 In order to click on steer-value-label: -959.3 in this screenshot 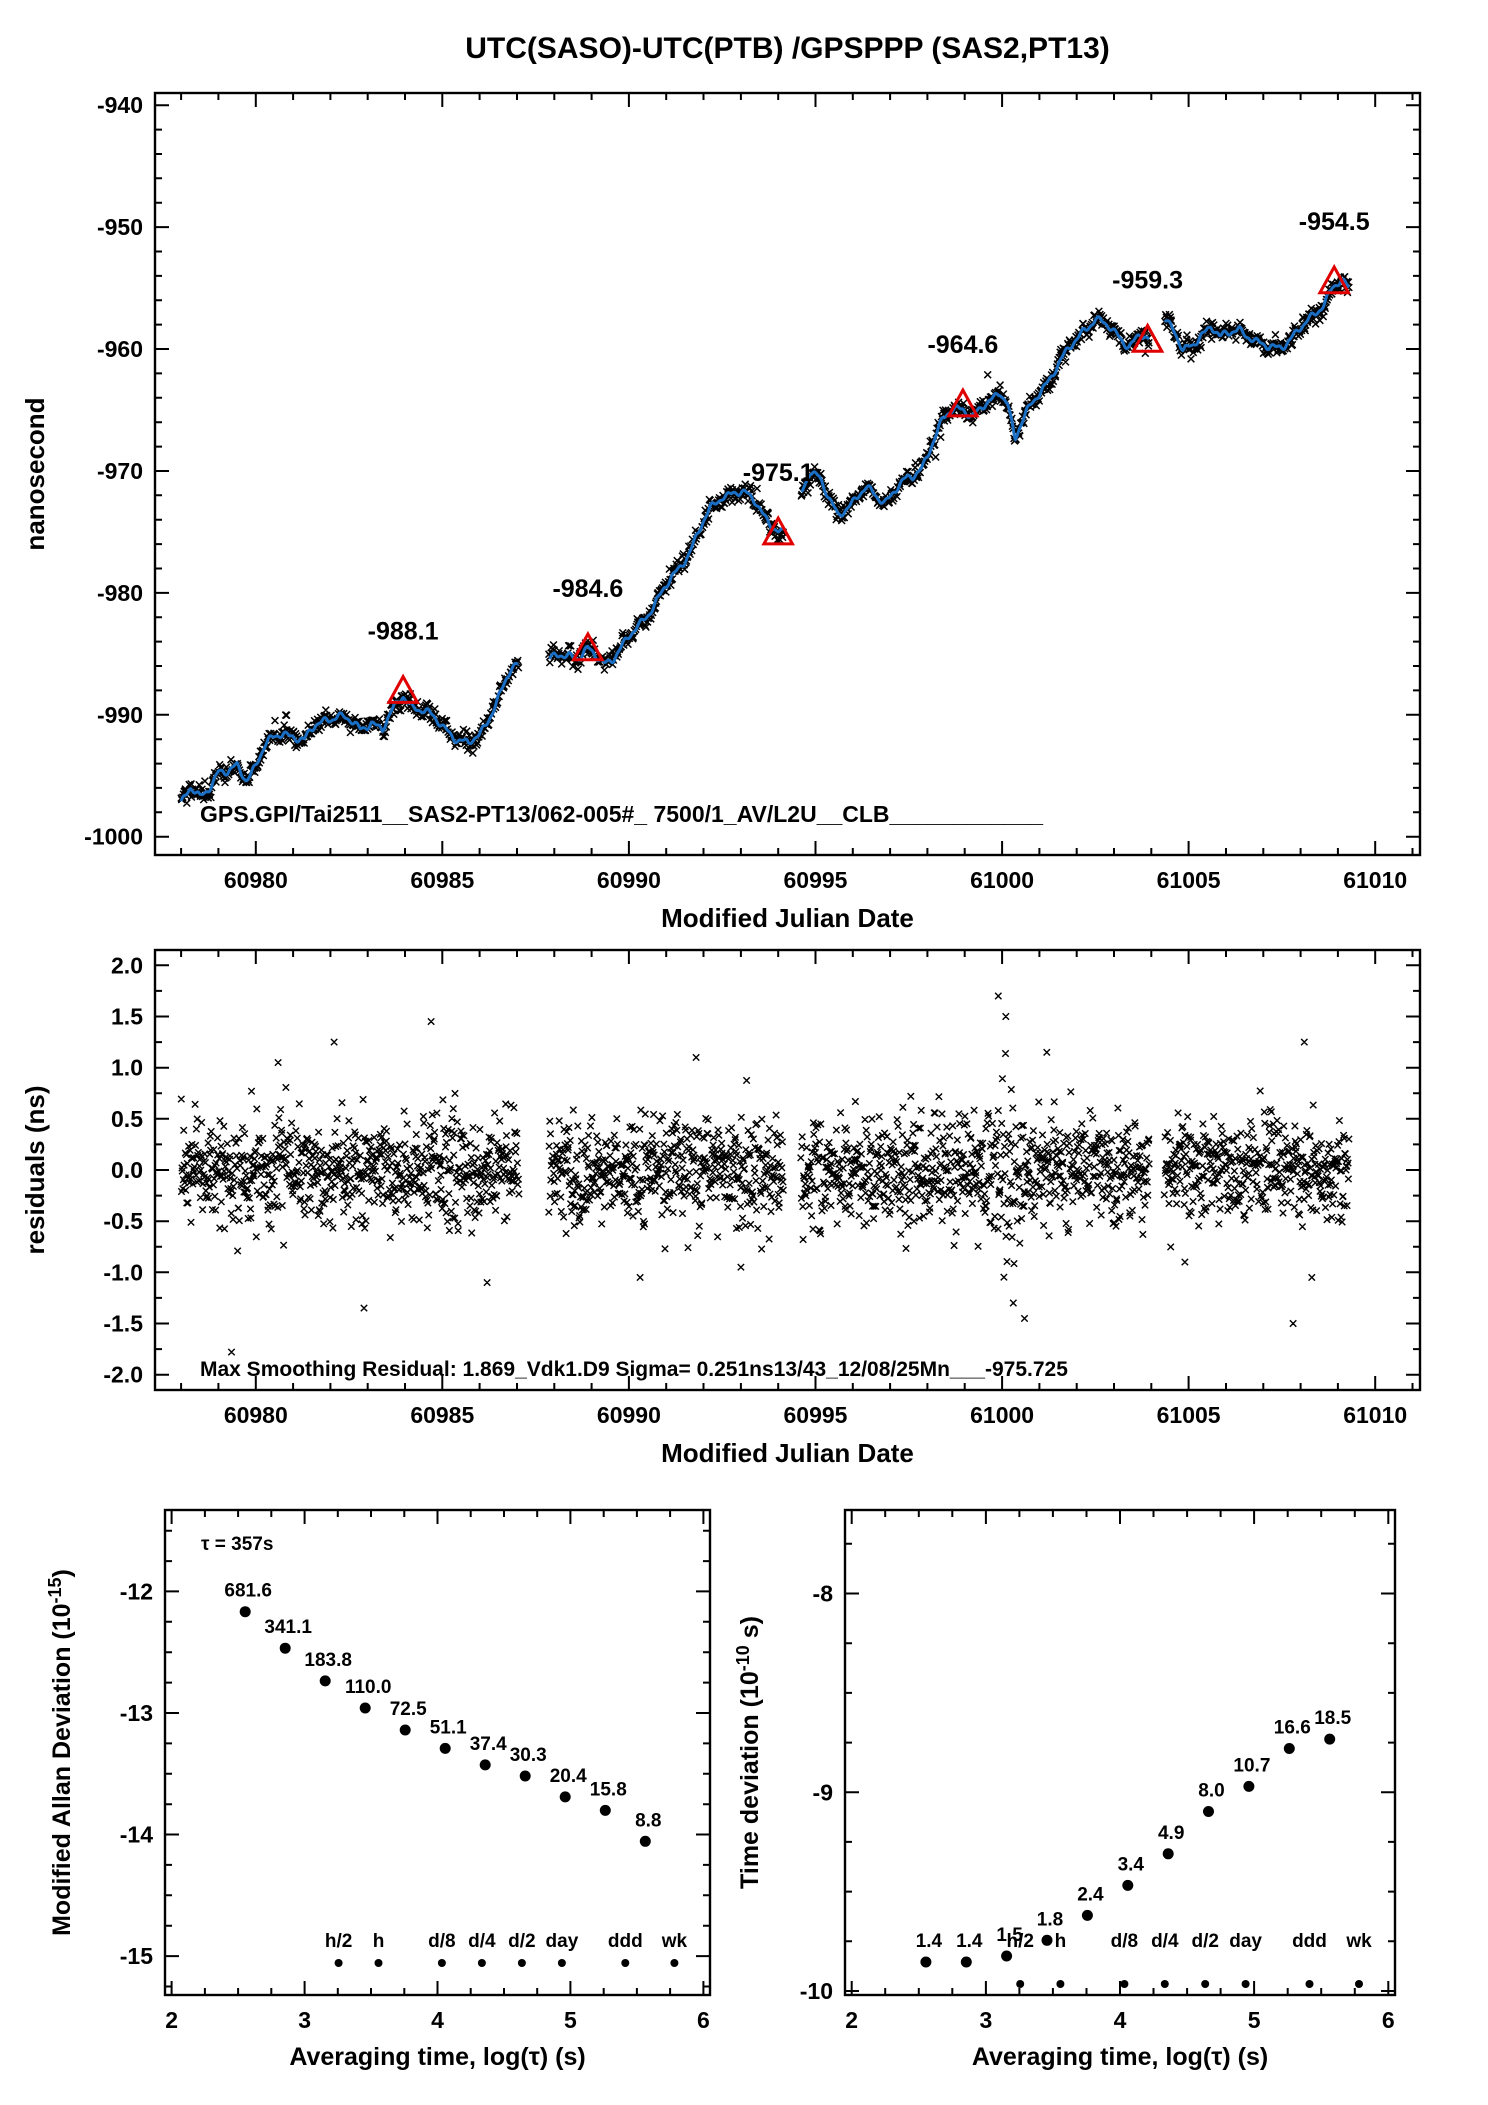, I will do `click(1147, 281)`.